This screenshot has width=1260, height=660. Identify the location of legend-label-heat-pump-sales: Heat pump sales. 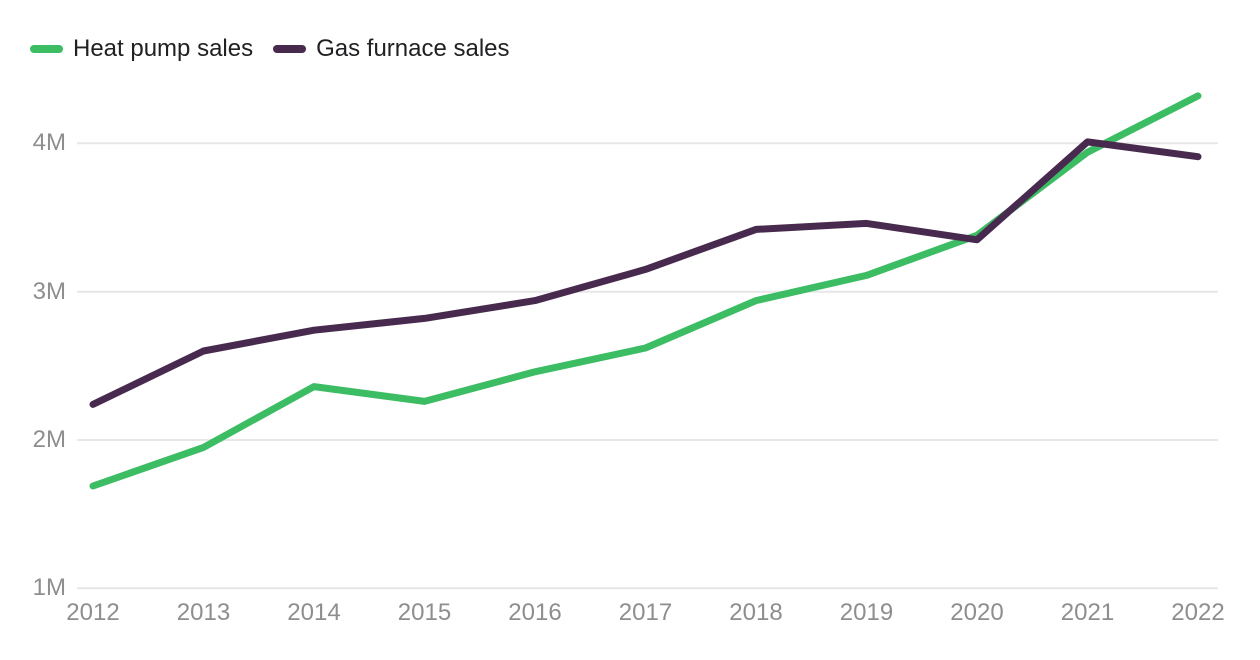
(163, 48).